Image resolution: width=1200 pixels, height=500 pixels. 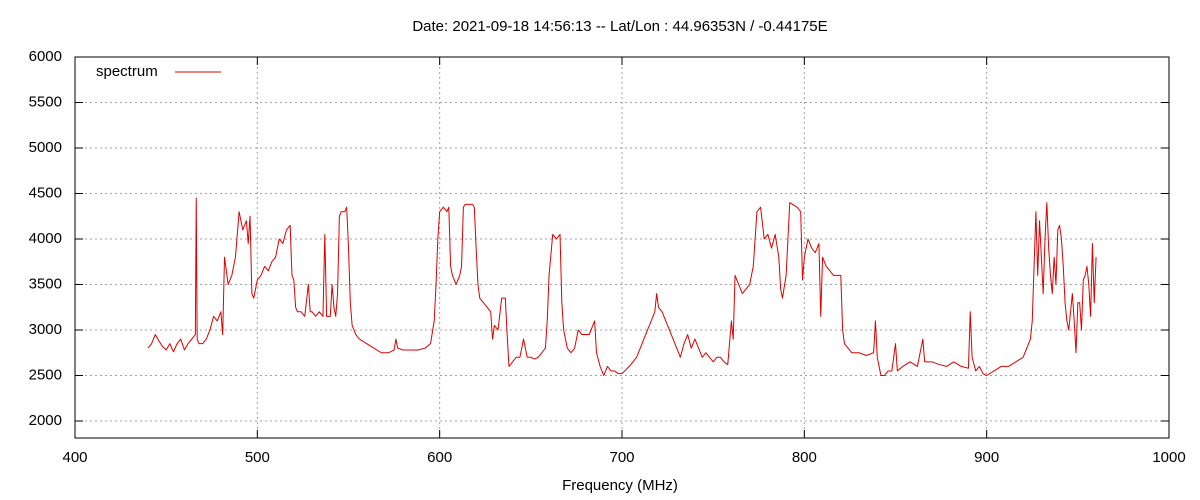 I want to click on x-tick-label: 1000, so click(x=1168, y=457).